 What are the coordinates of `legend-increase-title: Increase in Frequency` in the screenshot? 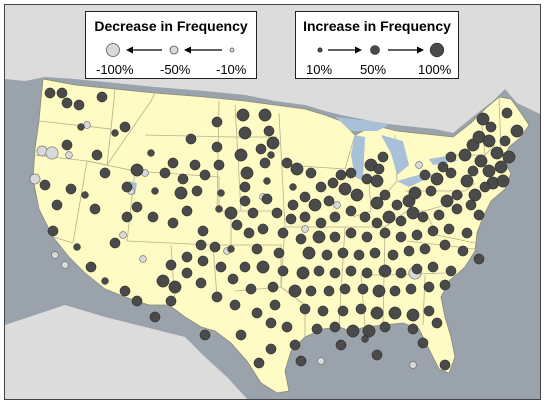 It's located at (377, 26).